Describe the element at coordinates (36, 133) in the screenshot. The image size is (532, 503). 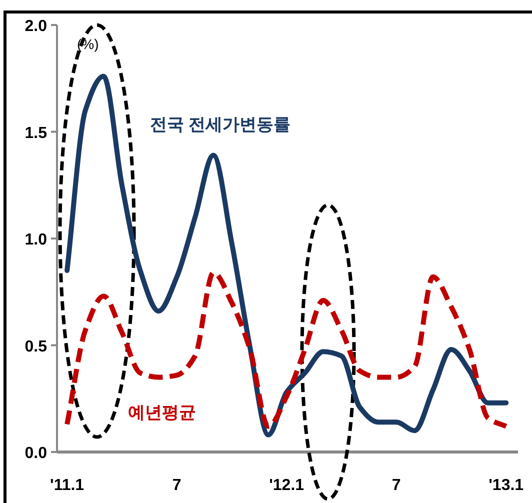
I see `y-tick-label: 1.5` at that location.